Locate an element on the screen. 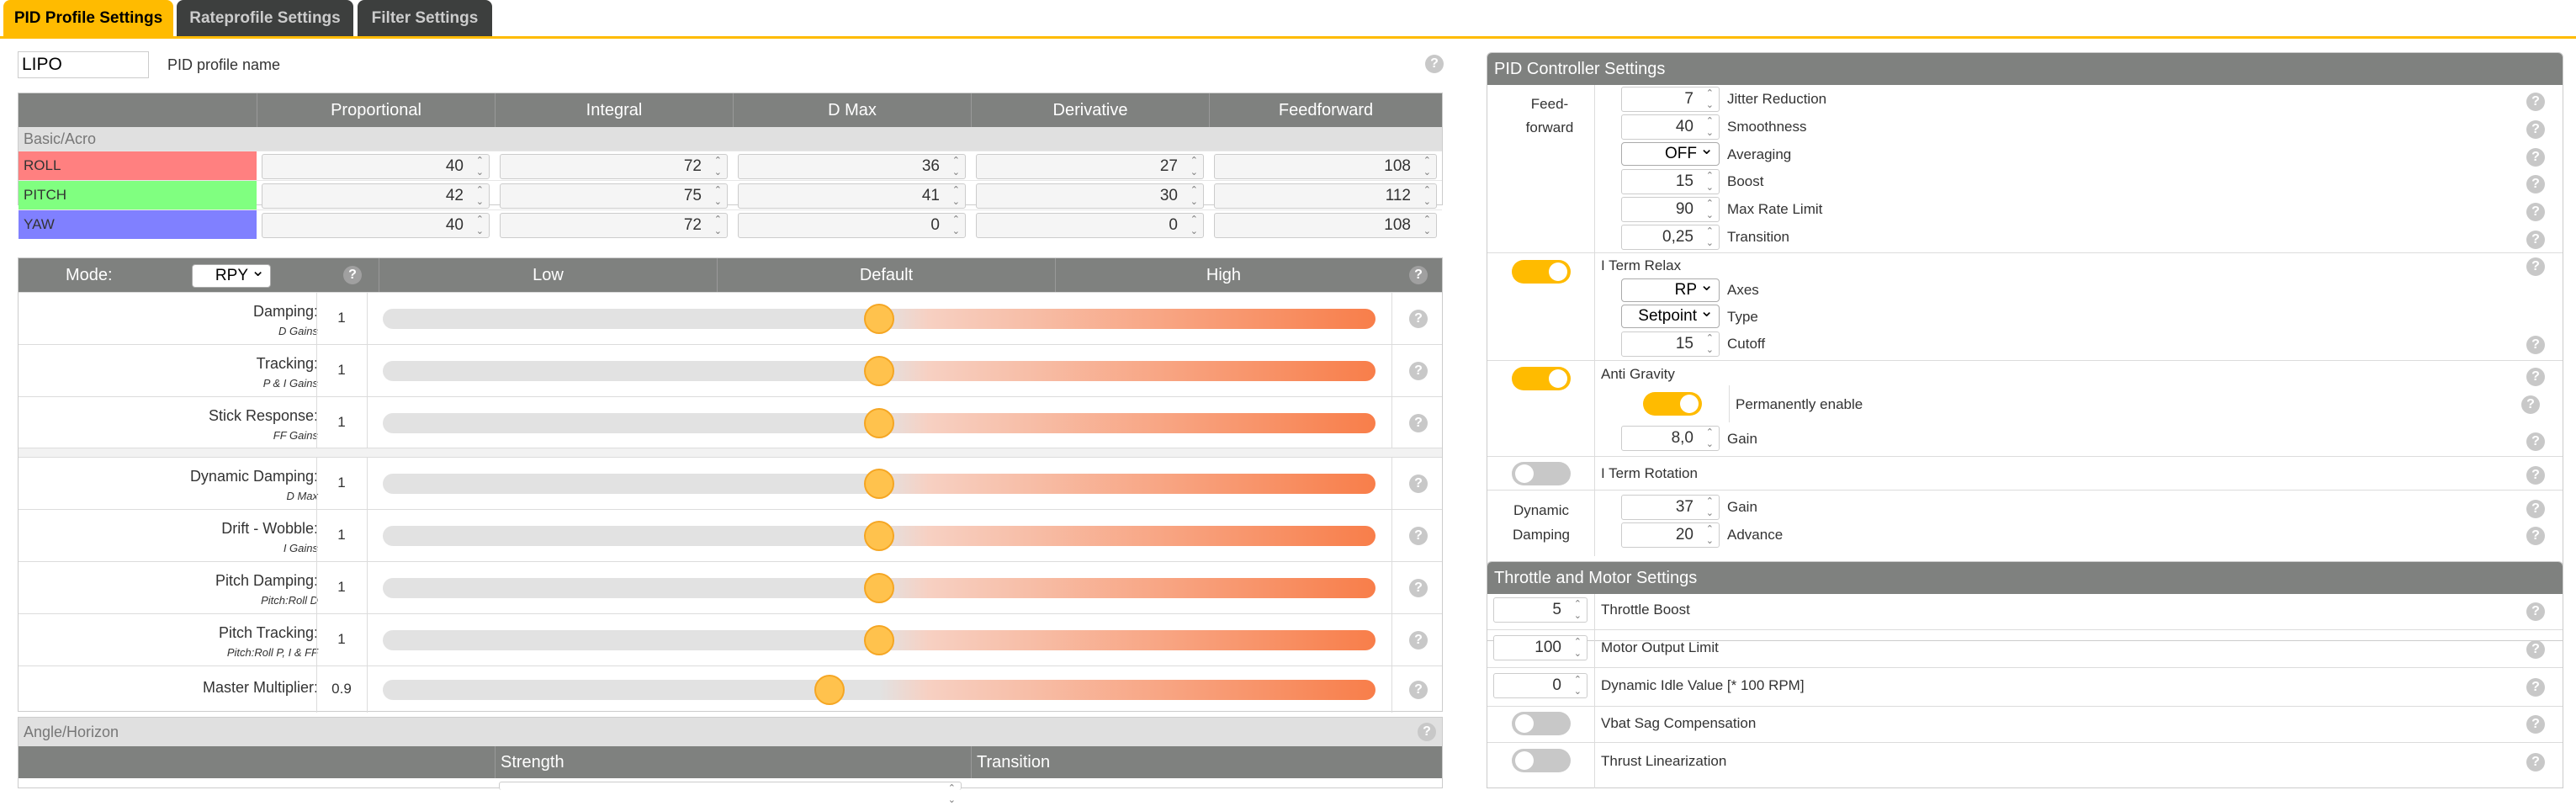  pid-controller-title: PID Controller Settings is located at coordinates (2025, 69).